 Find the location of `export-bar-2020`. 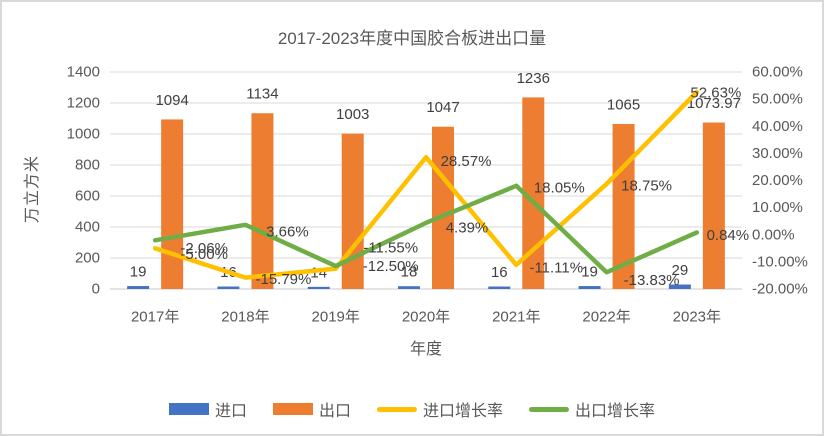

export-bar-2020 is located at coordinates (443, 207).